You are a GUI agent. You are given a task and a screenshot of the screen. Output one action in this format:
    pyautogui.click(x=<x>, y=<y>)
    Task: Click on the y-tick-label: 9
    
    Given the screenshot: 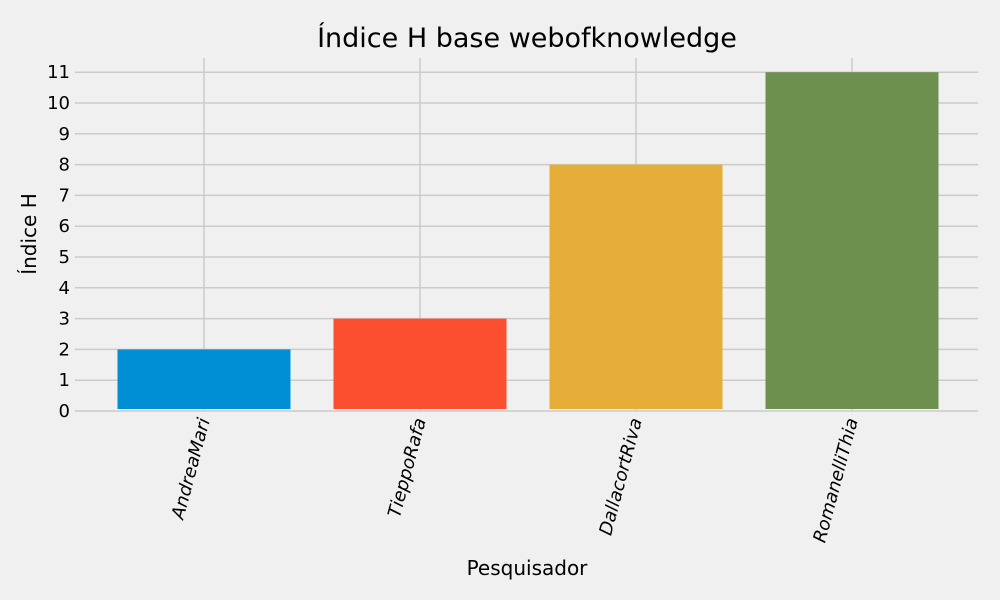 What is the action you would take?
    pyautogui.click(x=64, y=134)
    